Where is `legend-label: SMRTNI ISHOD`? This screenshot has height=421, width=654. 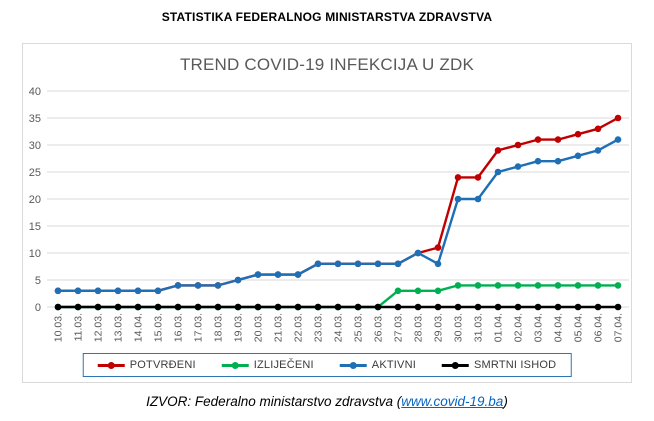 legend-label: SMRTNI ISHOD is located at coordinates (515, 365).